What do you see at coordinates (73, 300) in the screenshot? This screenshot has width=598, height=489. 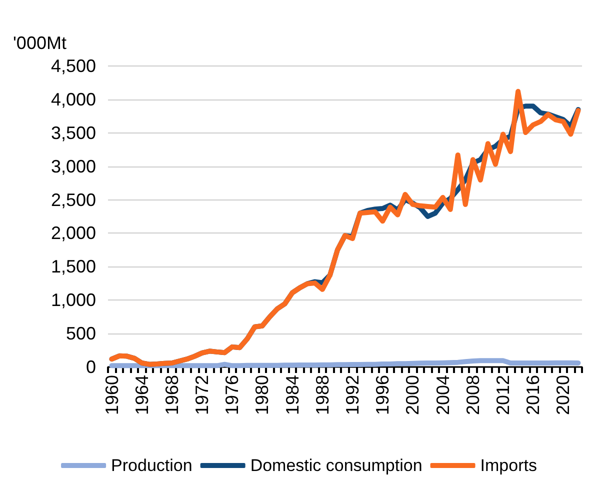 I see `y-tick-label: 1,000` at bounding box center [73, 300].